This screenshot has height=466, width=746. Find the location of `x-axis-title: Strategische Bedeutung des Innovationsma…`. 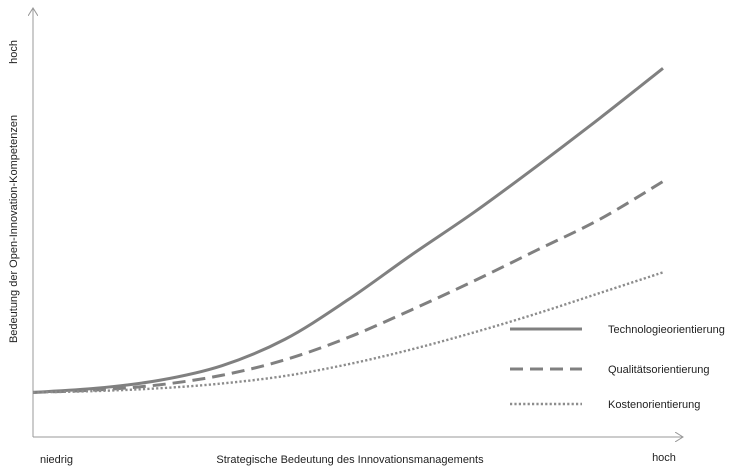

x-axis-title: Strategische Bedeutung des Innovationsma… is located at coordinates (350, 460).